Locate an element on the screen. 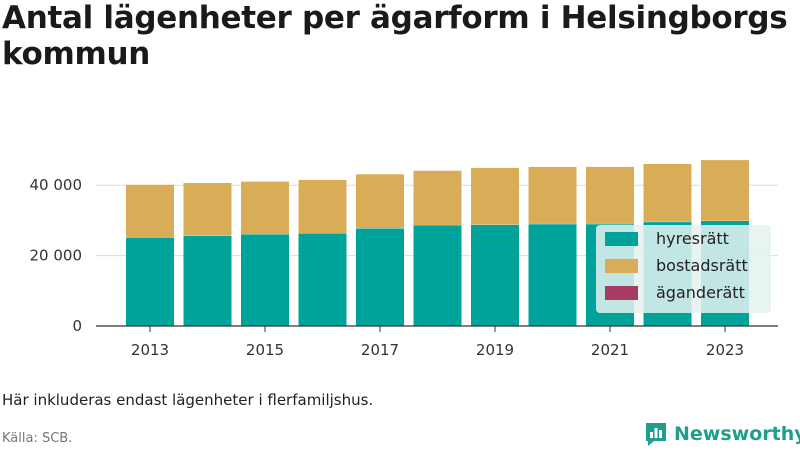  x-tick-label: 2021 is located at coordinates (610, 350).